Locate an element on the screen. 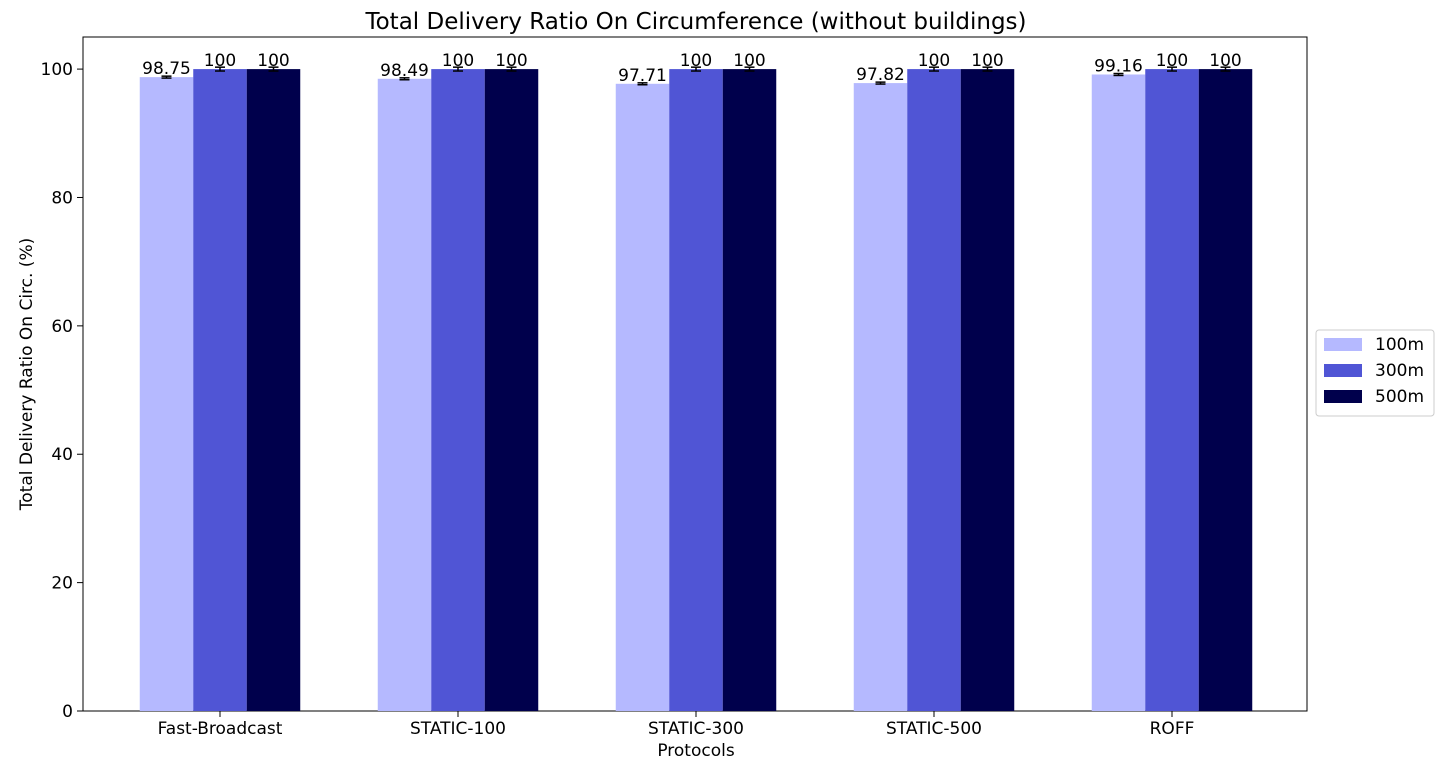 This screenshot has width=1440, height=768. y-tick-label: 40 is located at coordinates (62, 455).